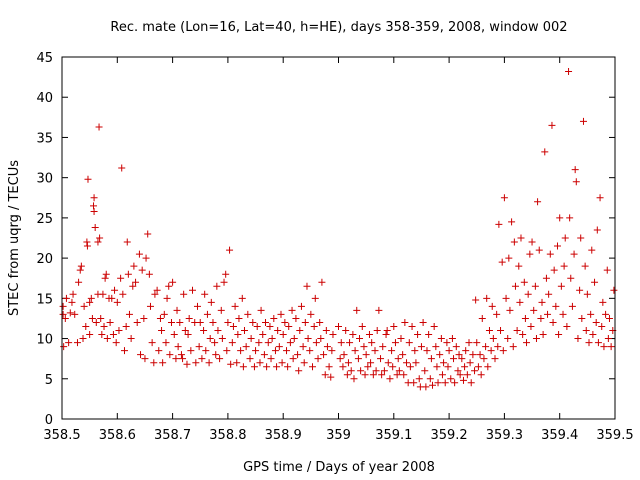  Describe the element at coordinates (44, 219) in the screenshot. I see `y-tick-label: 25` at that location.